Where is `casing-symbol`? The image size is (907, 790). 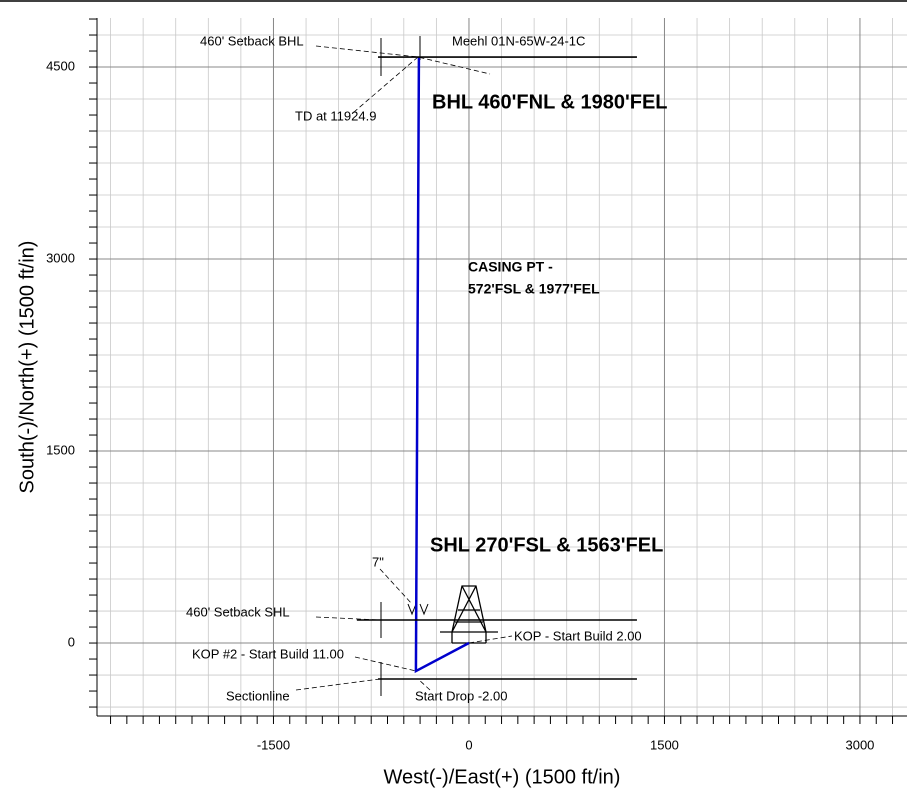 casing-symbol is located at coordinates (418, 609).